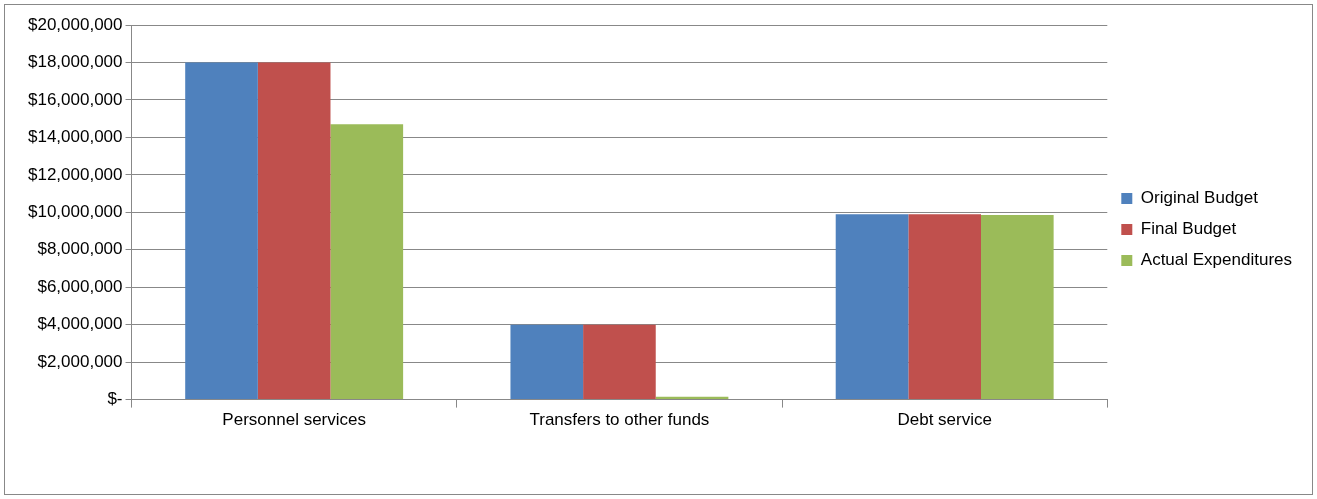 This screenshot has height=499, width=1317. Describe the element at coordinates (75, 211) in the screenshot. I see `y-tick-label: $10,000,000` at that location.